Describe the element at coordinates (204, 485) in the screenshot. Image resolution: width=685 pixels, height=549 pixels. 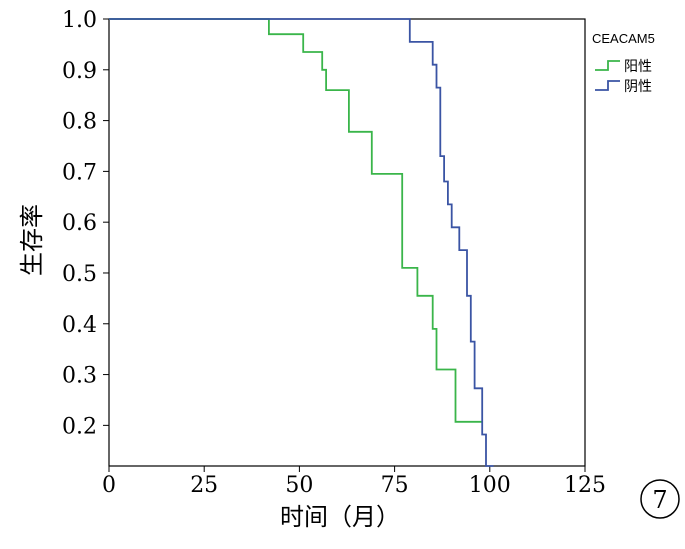
I see `x-tick-label: 25` at that location.